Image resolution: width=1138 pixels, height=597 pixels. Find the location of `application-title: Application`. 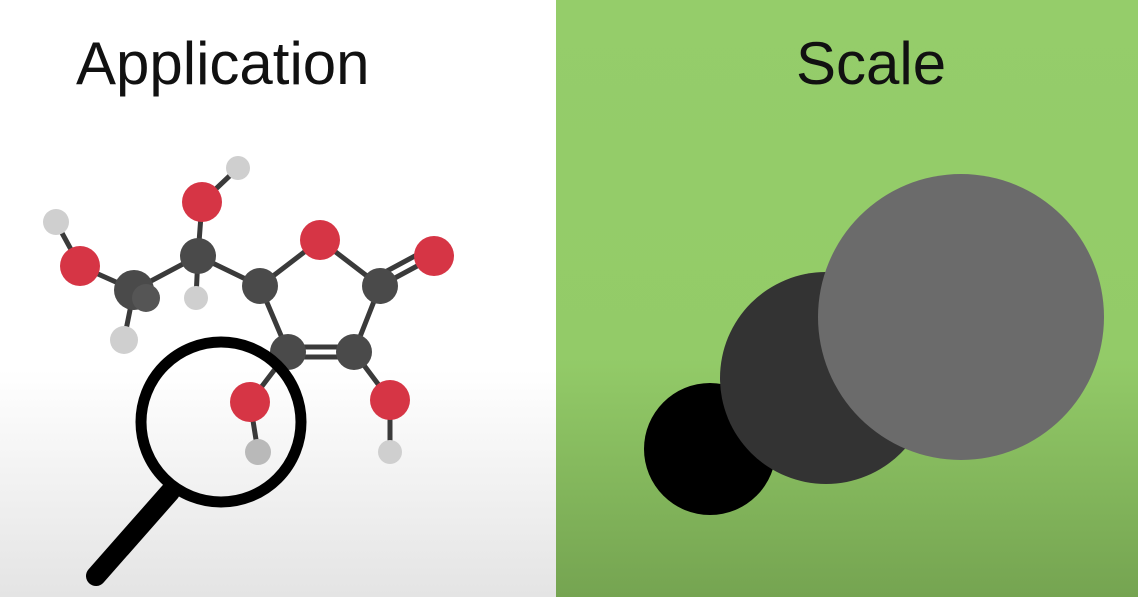

application-title: Application is located at coordinates (223, 63).